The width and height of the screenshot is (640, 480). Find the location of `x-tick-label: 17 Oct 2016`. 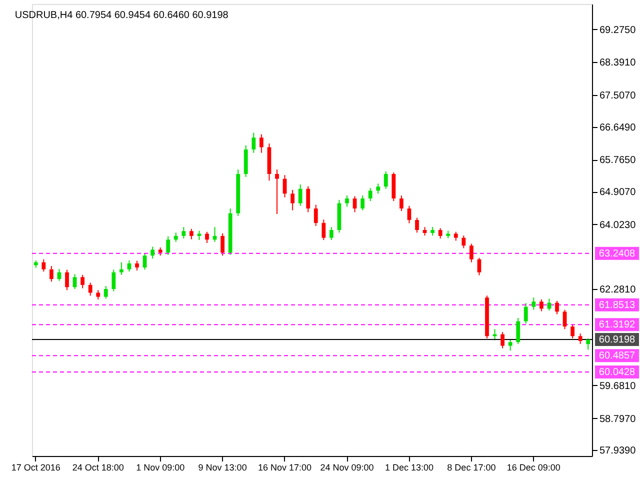

x-tick-label: 17 Oct 2016 is located at coordinates (35, 467).